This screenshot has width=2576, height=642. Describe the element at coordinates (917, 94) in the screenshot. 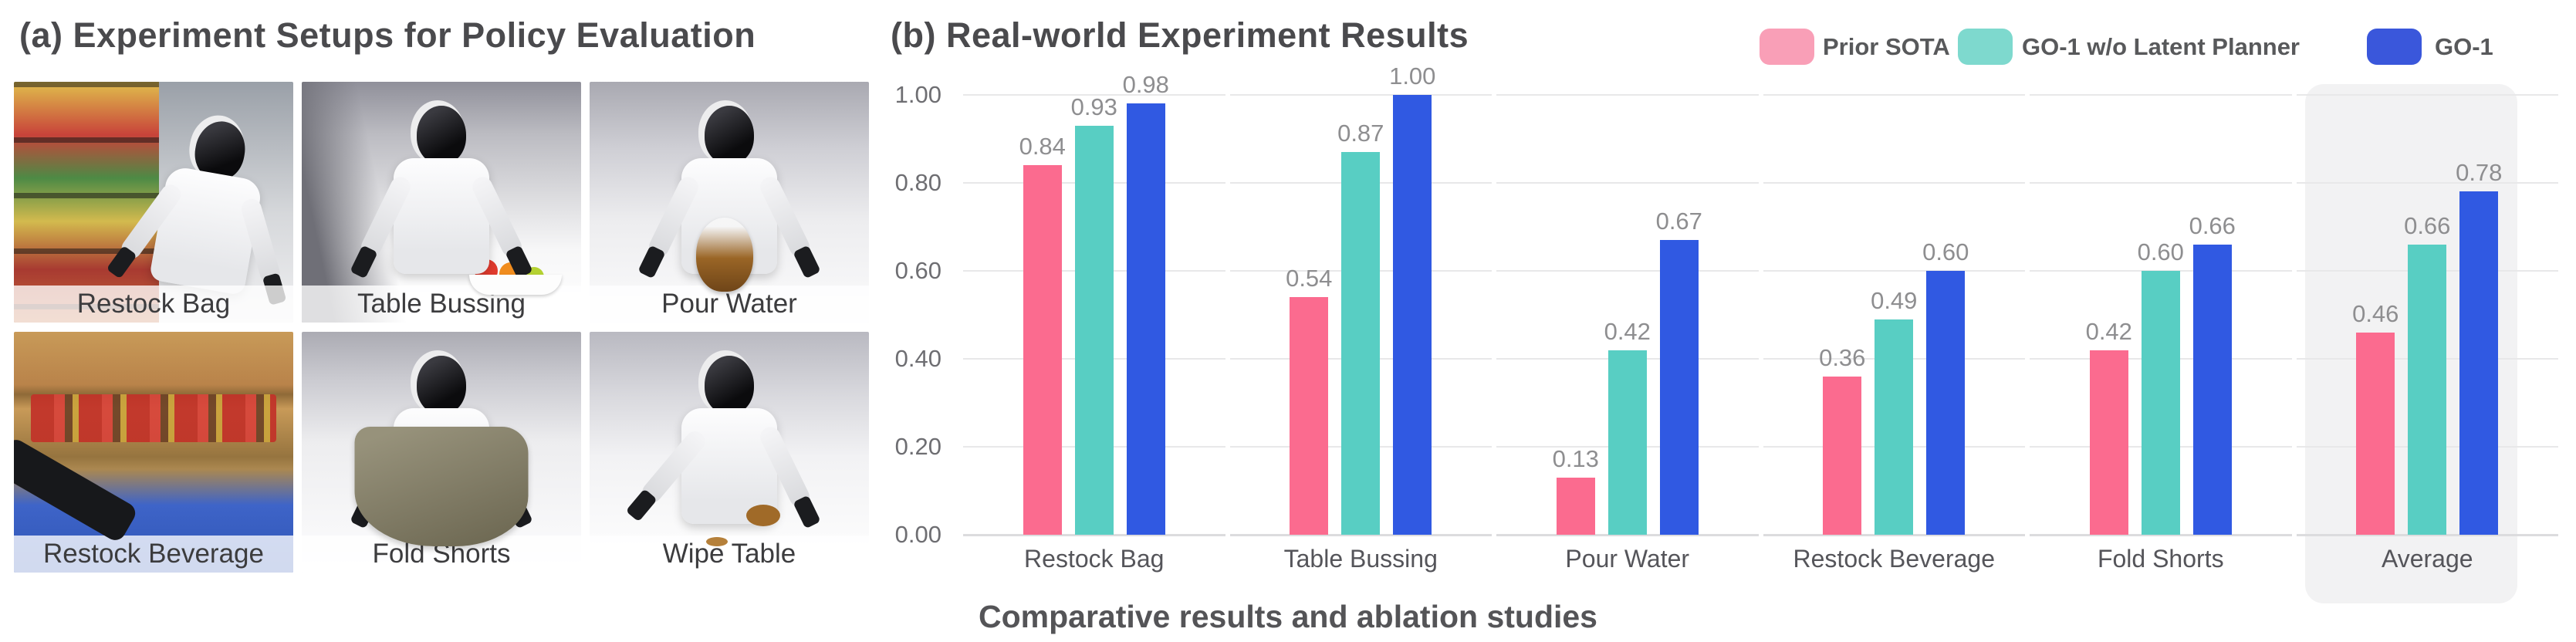

I see `y-tick-label: 1.00` at that location.